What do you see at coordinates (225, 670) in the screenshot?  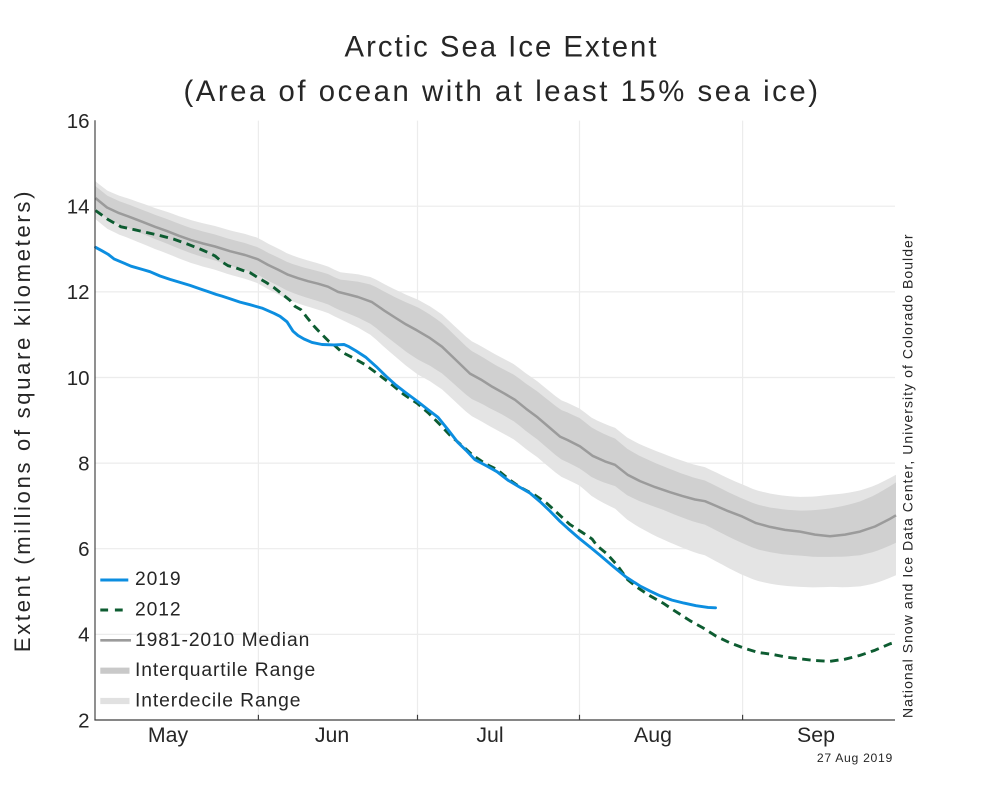 I see `svg-text: Interquartile Range` at bounding box center [225, 670].